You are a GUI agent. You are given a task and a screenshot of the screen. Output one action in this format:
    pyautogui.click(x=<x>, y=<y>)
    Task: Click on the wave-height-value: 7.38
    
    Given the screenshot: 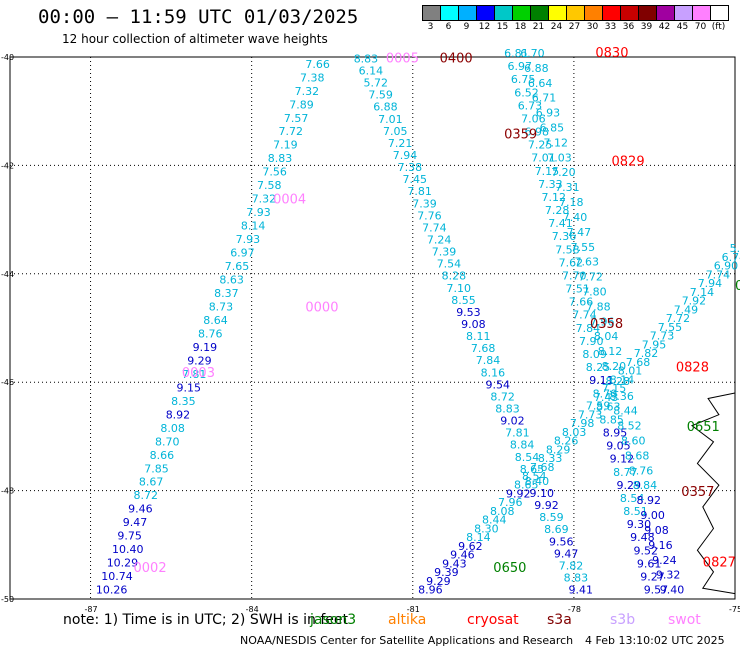 What is the action you would take?
    pyautogui.click(x=312, y=77)
    